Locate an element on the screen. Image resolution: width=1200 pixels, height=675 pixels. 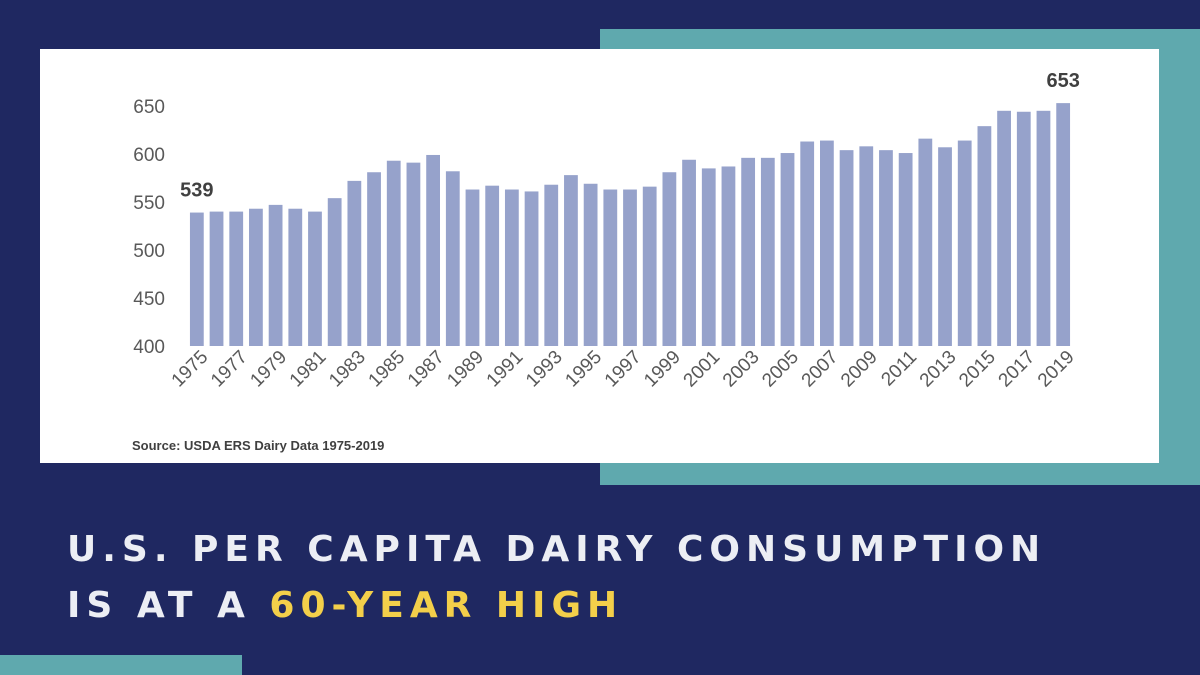
bar-1990 is located at coordinates (492, 265).